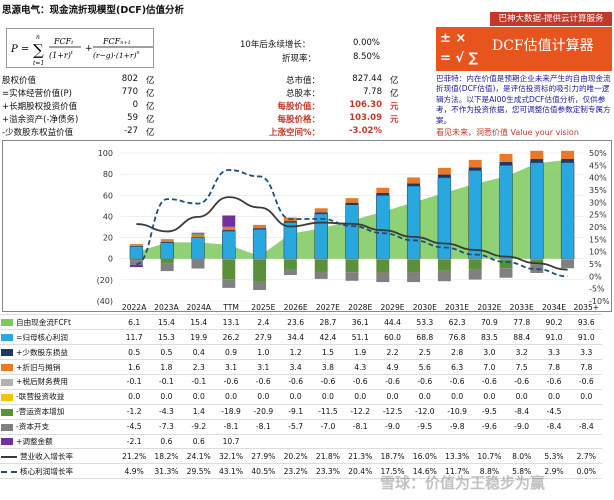 The image size is (614, 500). What do you see at coordinates (42, 352) in the screenshot?
I see `row-label-text: +少数股东损益` at bounding box center [42, 352].